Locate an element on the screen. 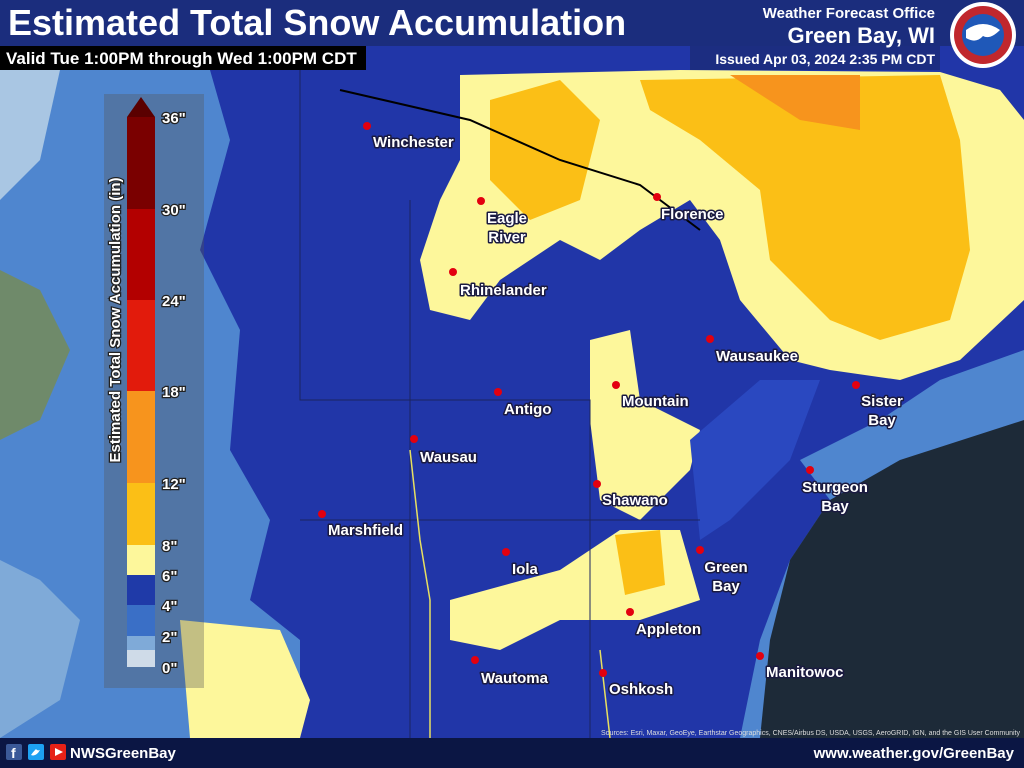 This screenshot has height=768, width=1024. highways is located at coordinates (510, 594).